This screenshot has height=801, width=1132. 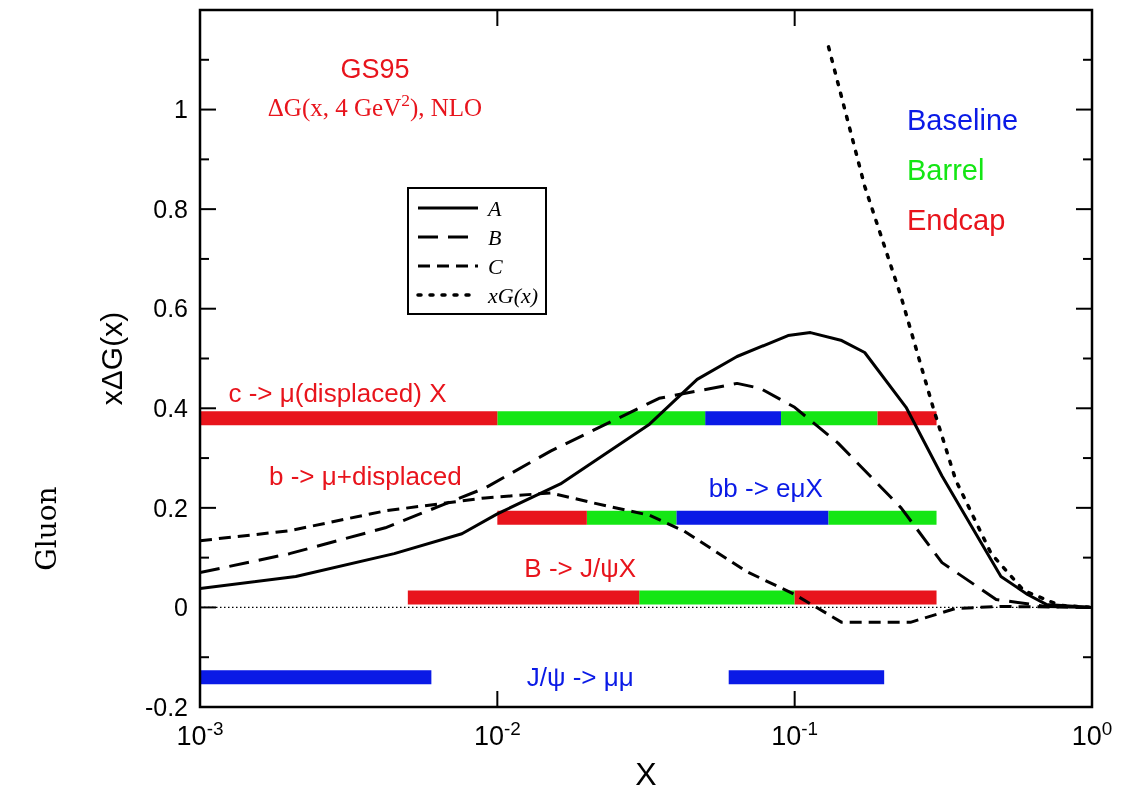 I want to click on text: Baseline, so click(x=963, y=120).